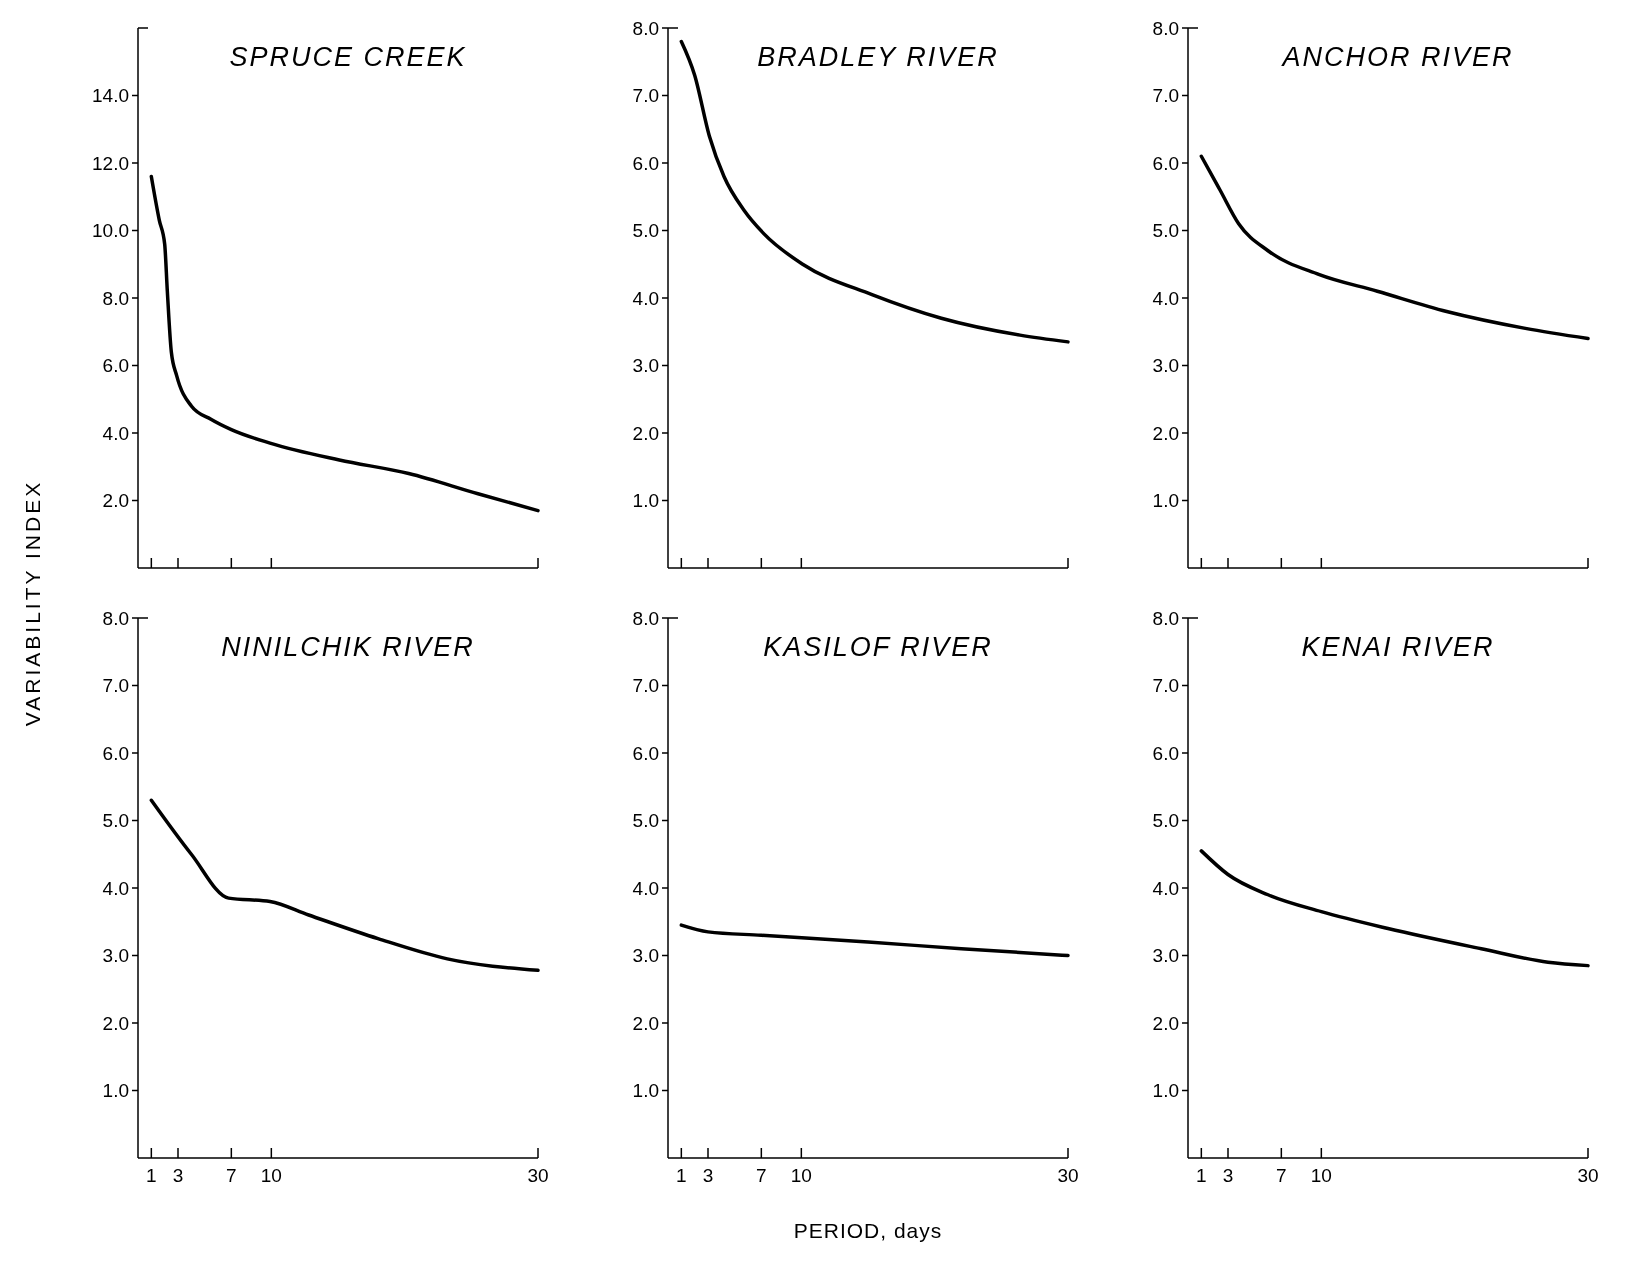  What do you see at coordinates (110, 96) in the screenshot?
I see `y-tick-label: 14.0` at bounding box center [110, 96].